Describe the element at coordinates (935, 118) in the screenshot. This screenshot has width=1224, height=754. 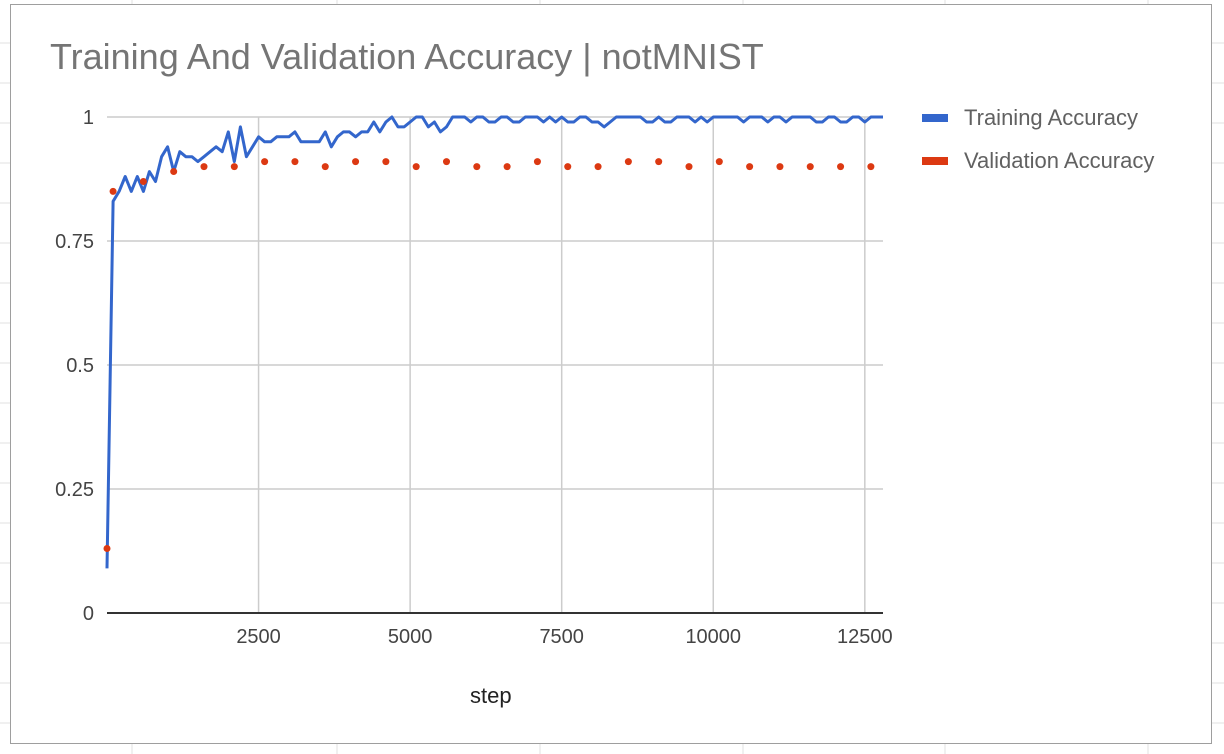
I see `legend-swatch-training` at that location.